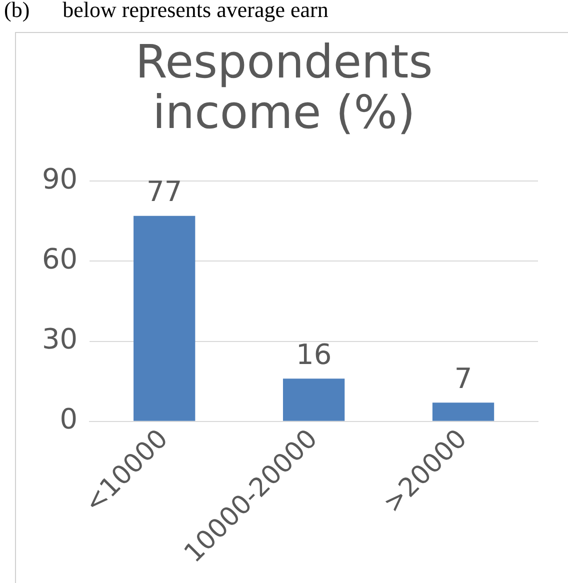 The height and width of the screenshot is (583, 568). What do you see at coordinates (60, 259) in the screenshot?
I see `y-tick-label: 60` at bounding box center [60, 259].